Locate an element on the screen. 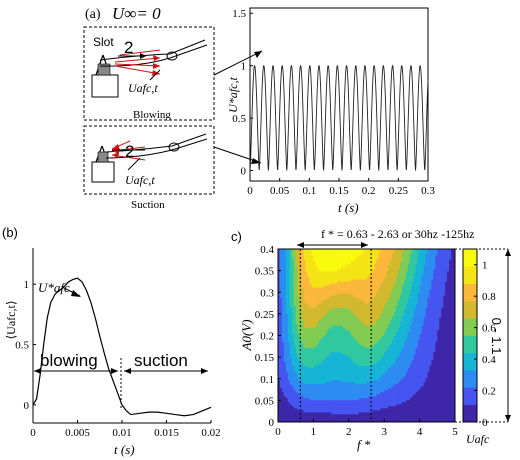  x-tick-label: 0.15 is located at coordinates (339, 191).